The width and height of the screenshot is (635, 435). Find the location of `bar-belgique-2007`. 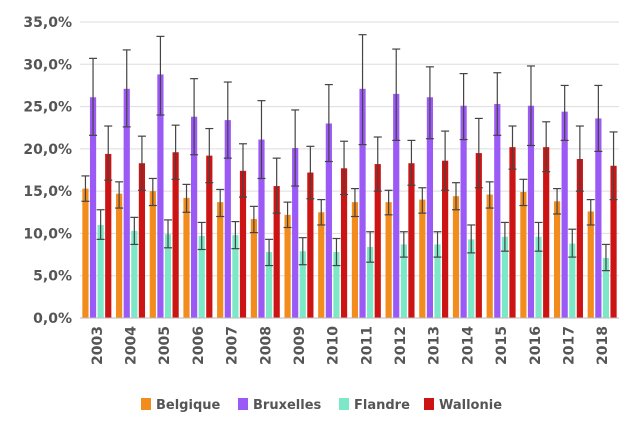

bar-belgique-2007 is located at coordinates (220, 260).